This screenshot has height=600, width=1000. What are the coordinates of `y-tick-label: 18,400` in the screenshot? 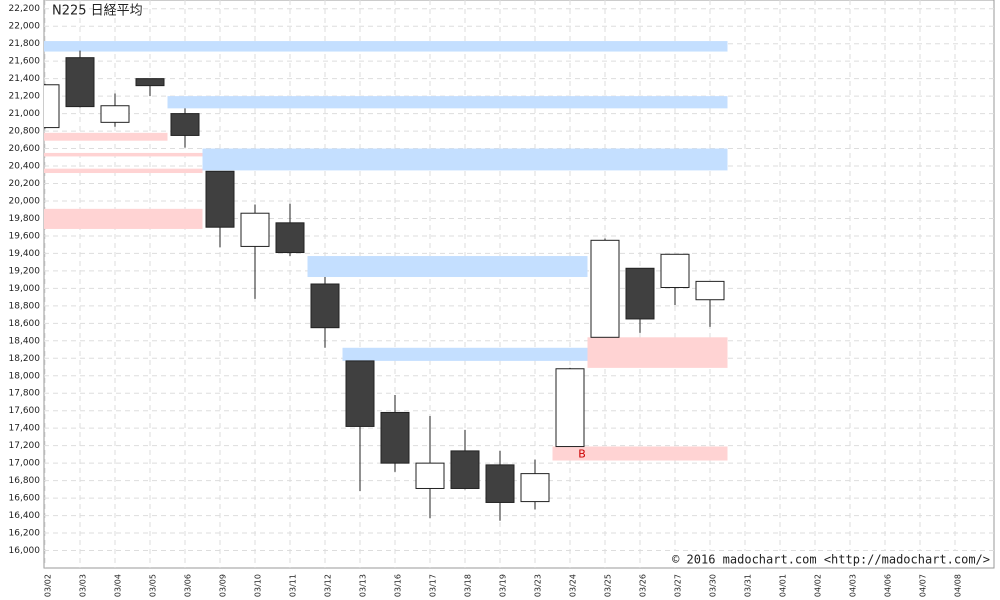 It's located at (25, 341).